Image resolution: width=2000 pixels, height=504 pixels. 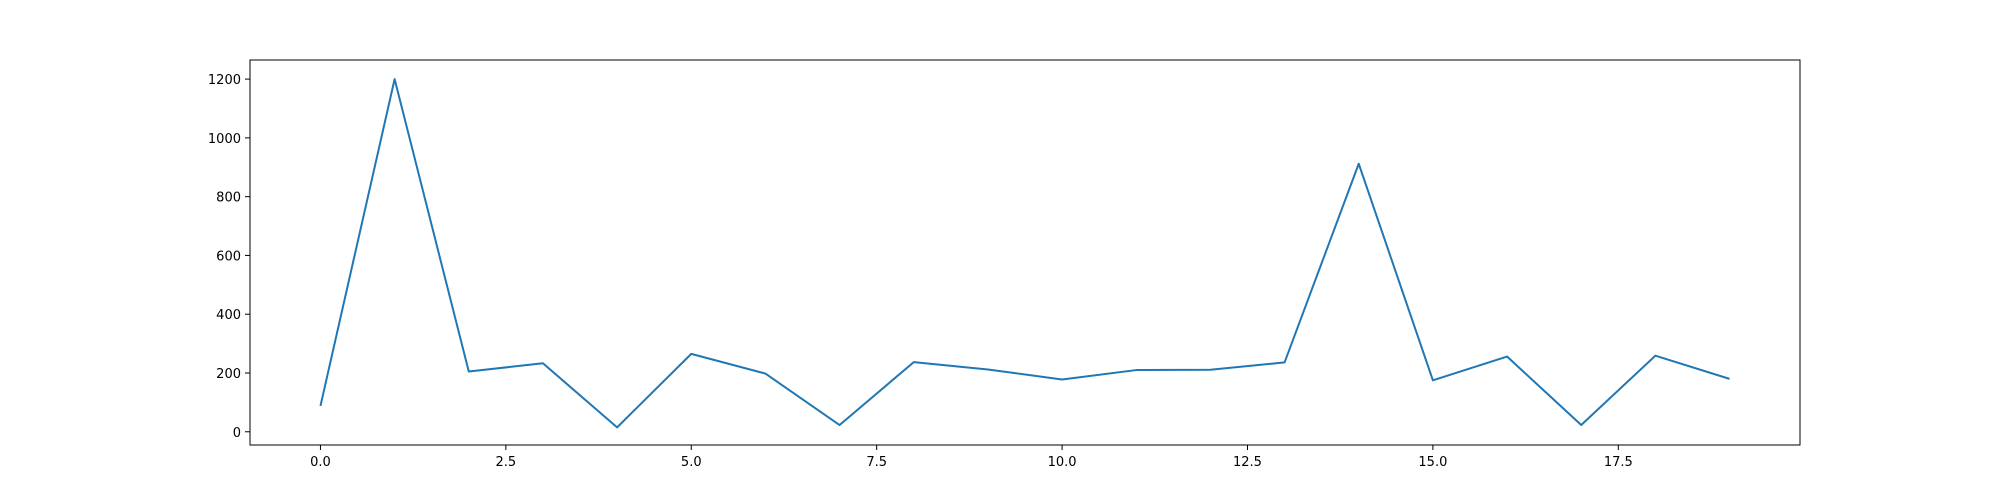 I want to click on y-tick-label: 1200, so click(x=224, y=80).